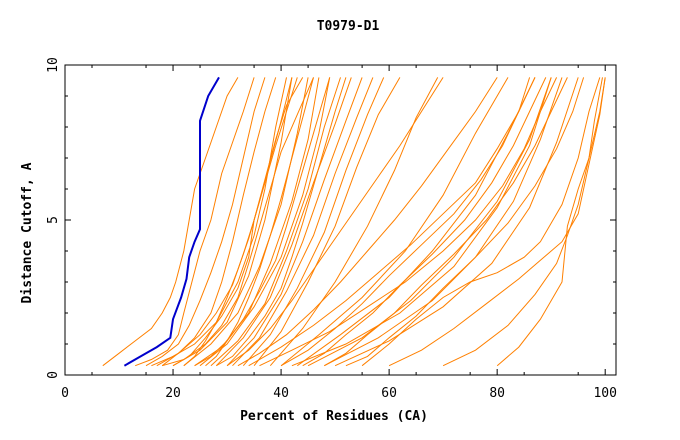 This screenshot has height=440, width=680. What do you see at coordinates (53, 65) in the screenshot?
I see `y-tick-label: 10` at bounding box center [53, 65].